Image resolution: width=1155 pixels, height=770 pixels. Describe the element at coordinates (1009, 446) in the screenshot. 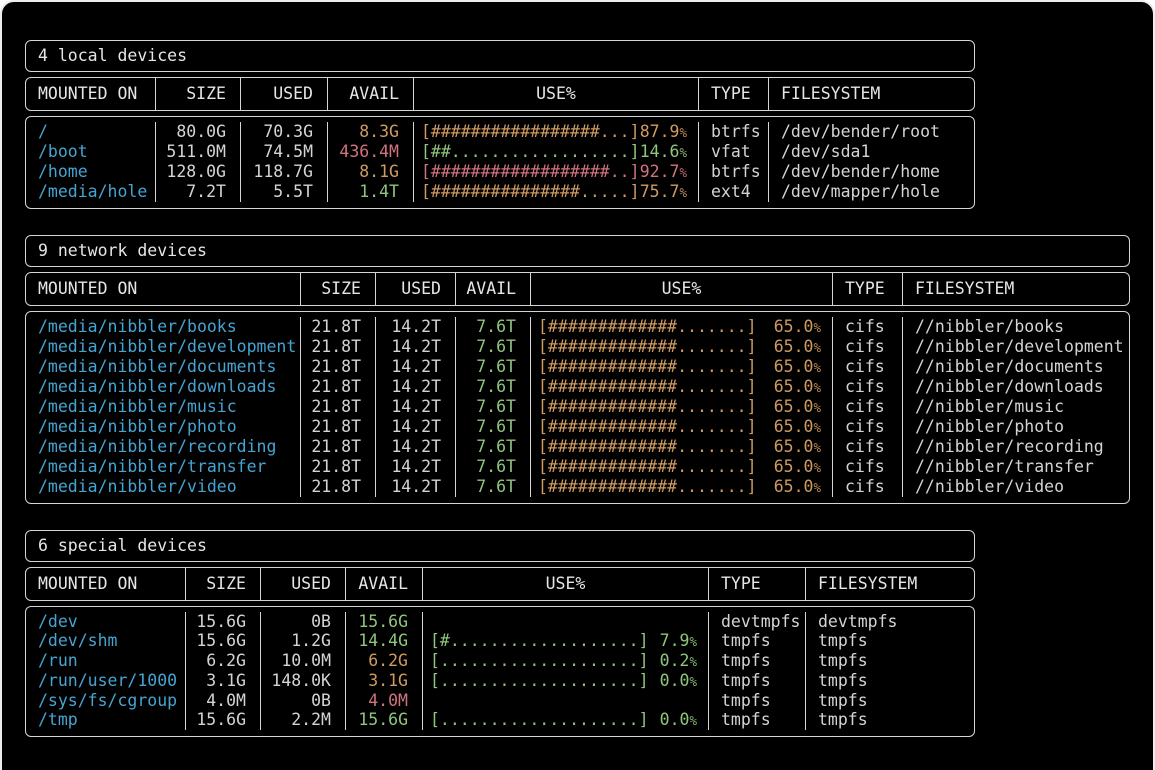

I see `filesystem: //nibbler/recording` at that location.